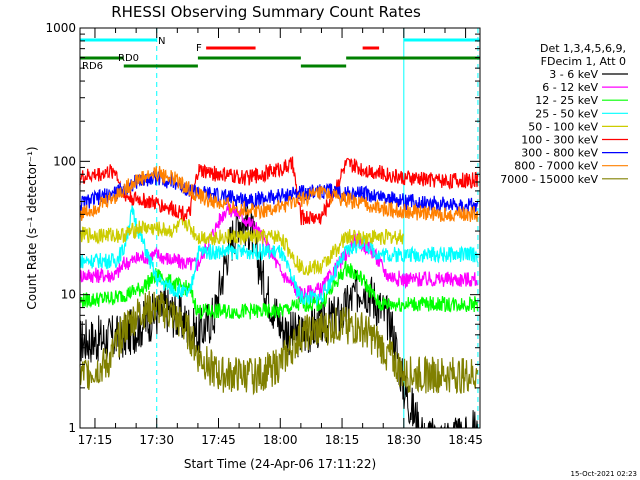 This screenshot has width=640, height=480. Describe the element at coordinates (559, 153) in the screenshot. I see `legend-label: 300 - 800 keV` at that location.